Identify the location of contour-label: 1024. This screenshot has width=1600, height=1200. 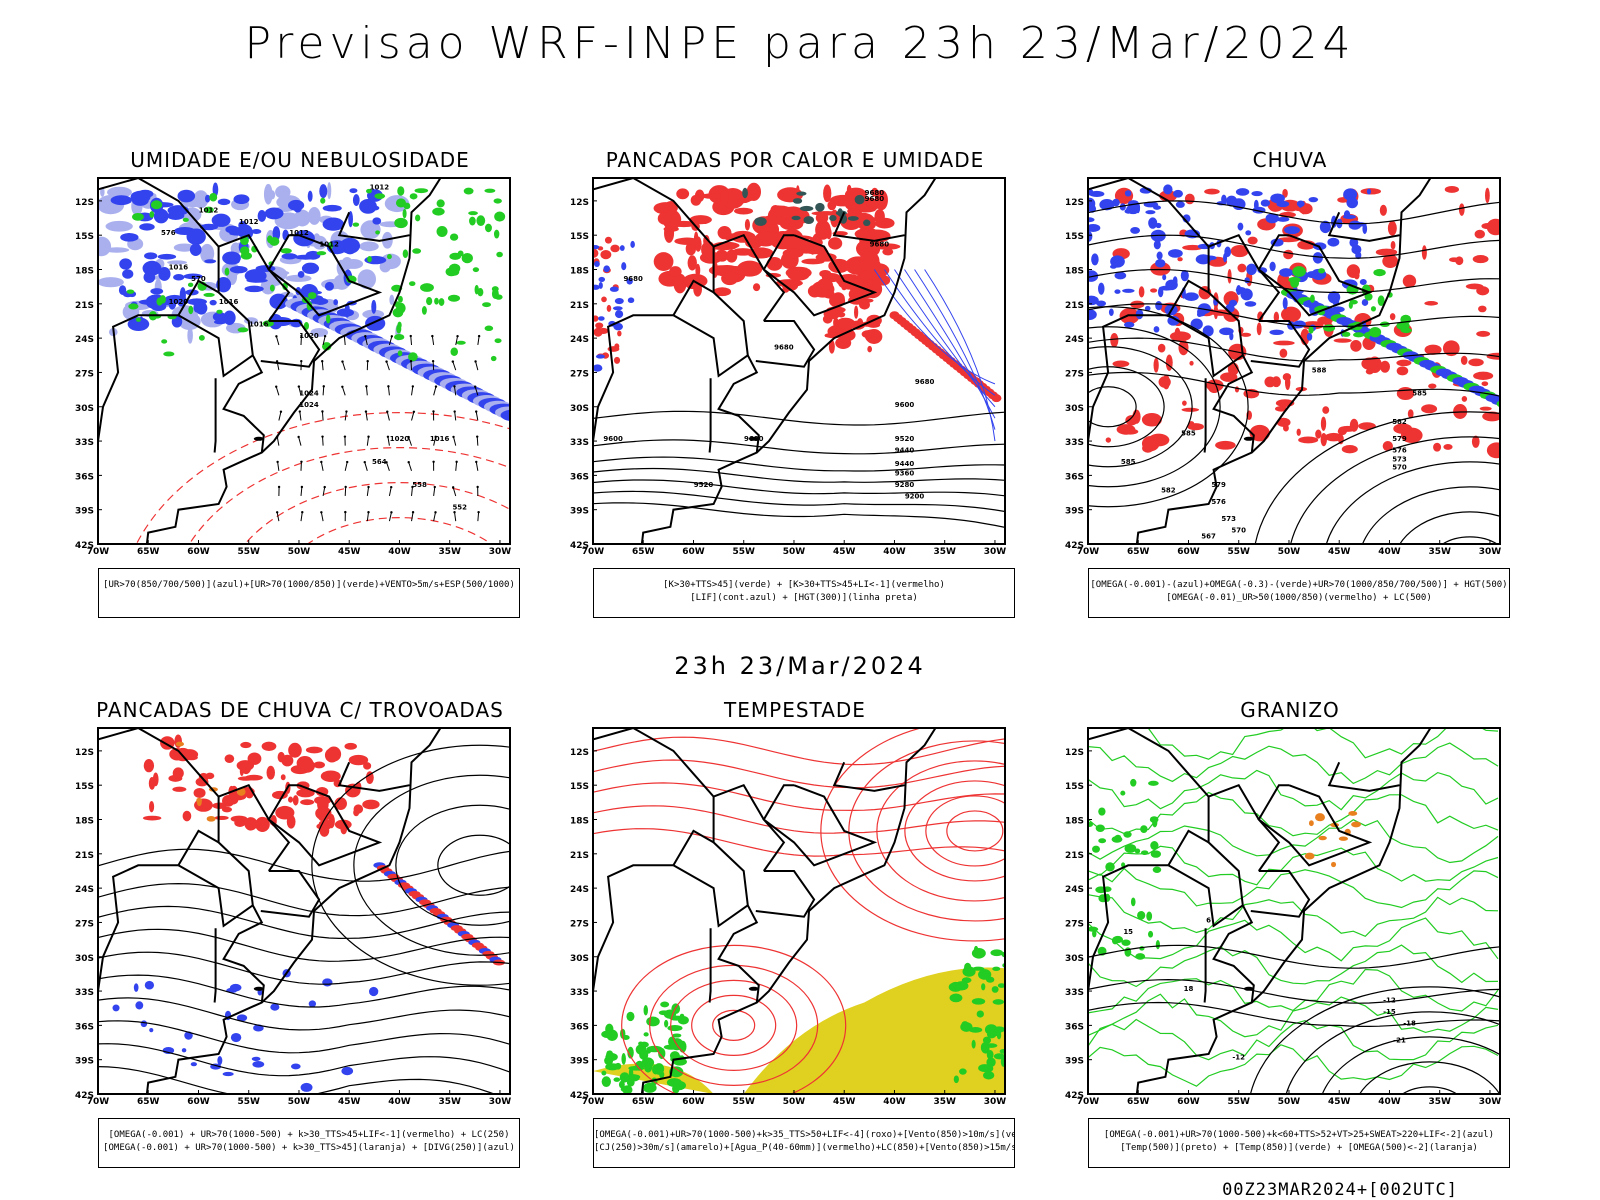
(309, 405).